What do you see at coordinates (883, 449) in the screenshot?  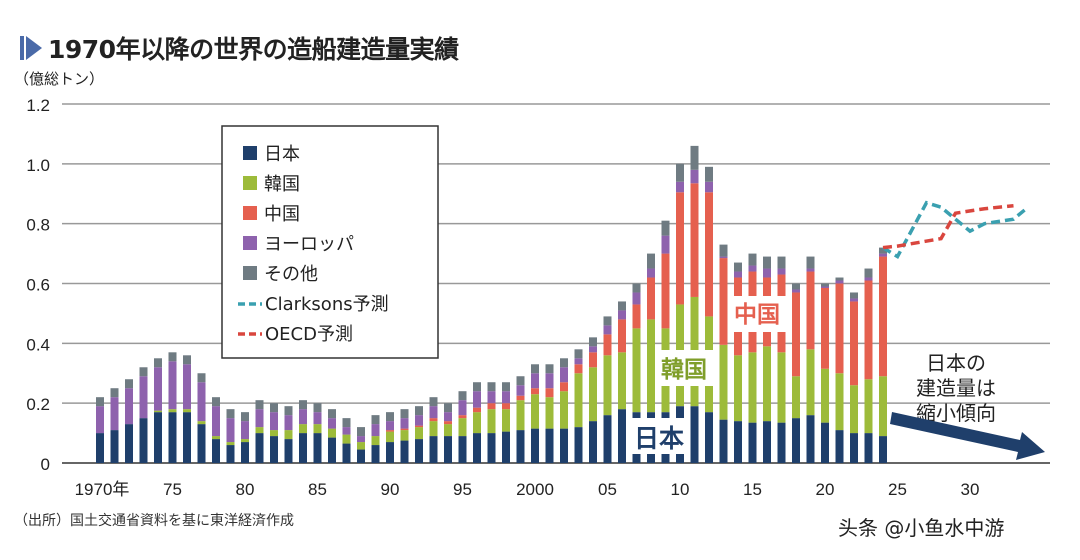 I see `bar-segment-2024` at bounding box center [883, 449].